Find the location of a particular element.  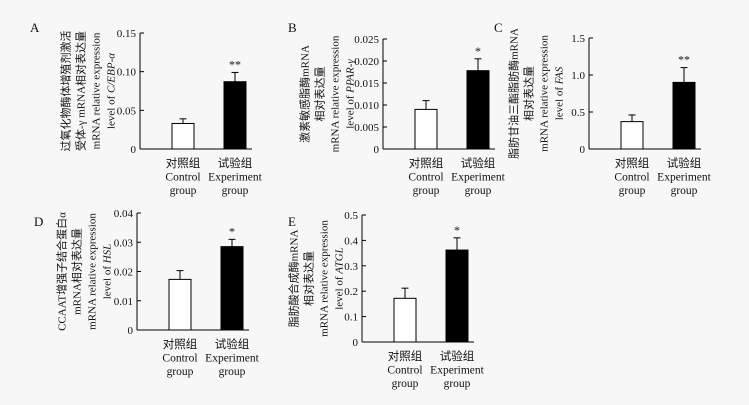

y-axis-label-line: level of ATGL is located at coordinates (340, 278).